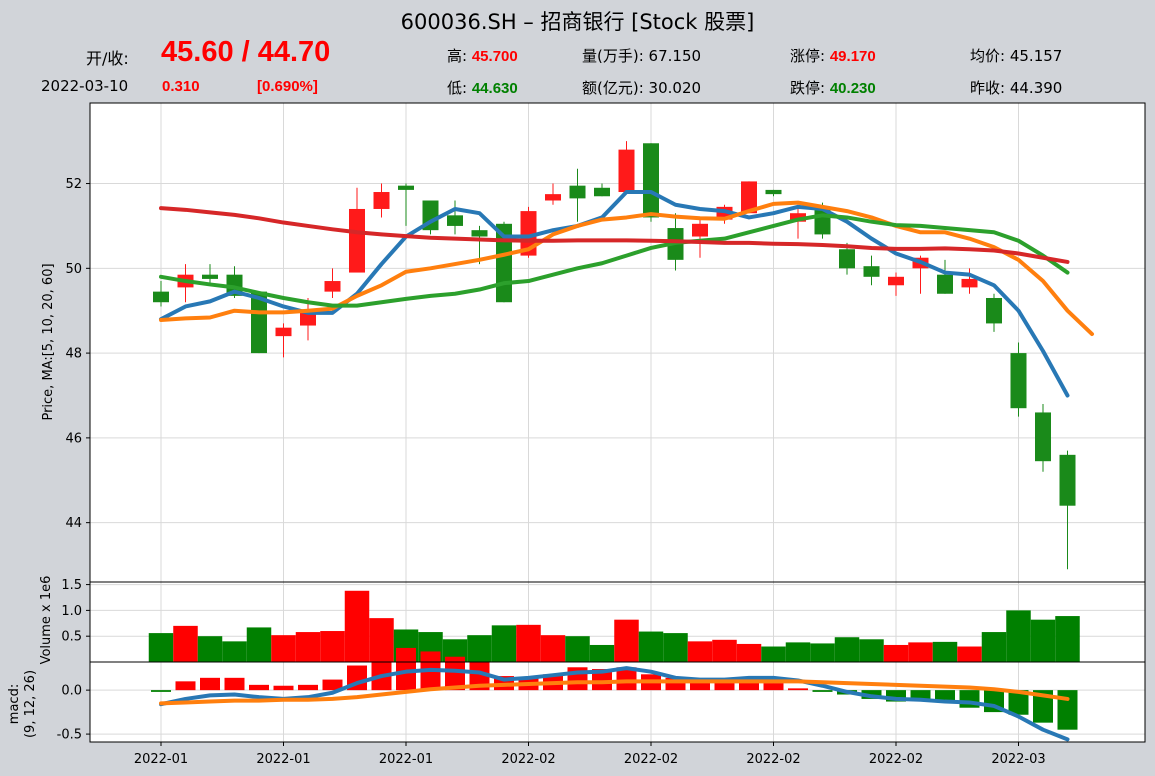 Image resolution: width=1155 pixels, height=776 pixels. What do you see at coordinates (675, 56) in the screenshot?
I see `volume-value: 67.150` at bounding box center [675, 56].